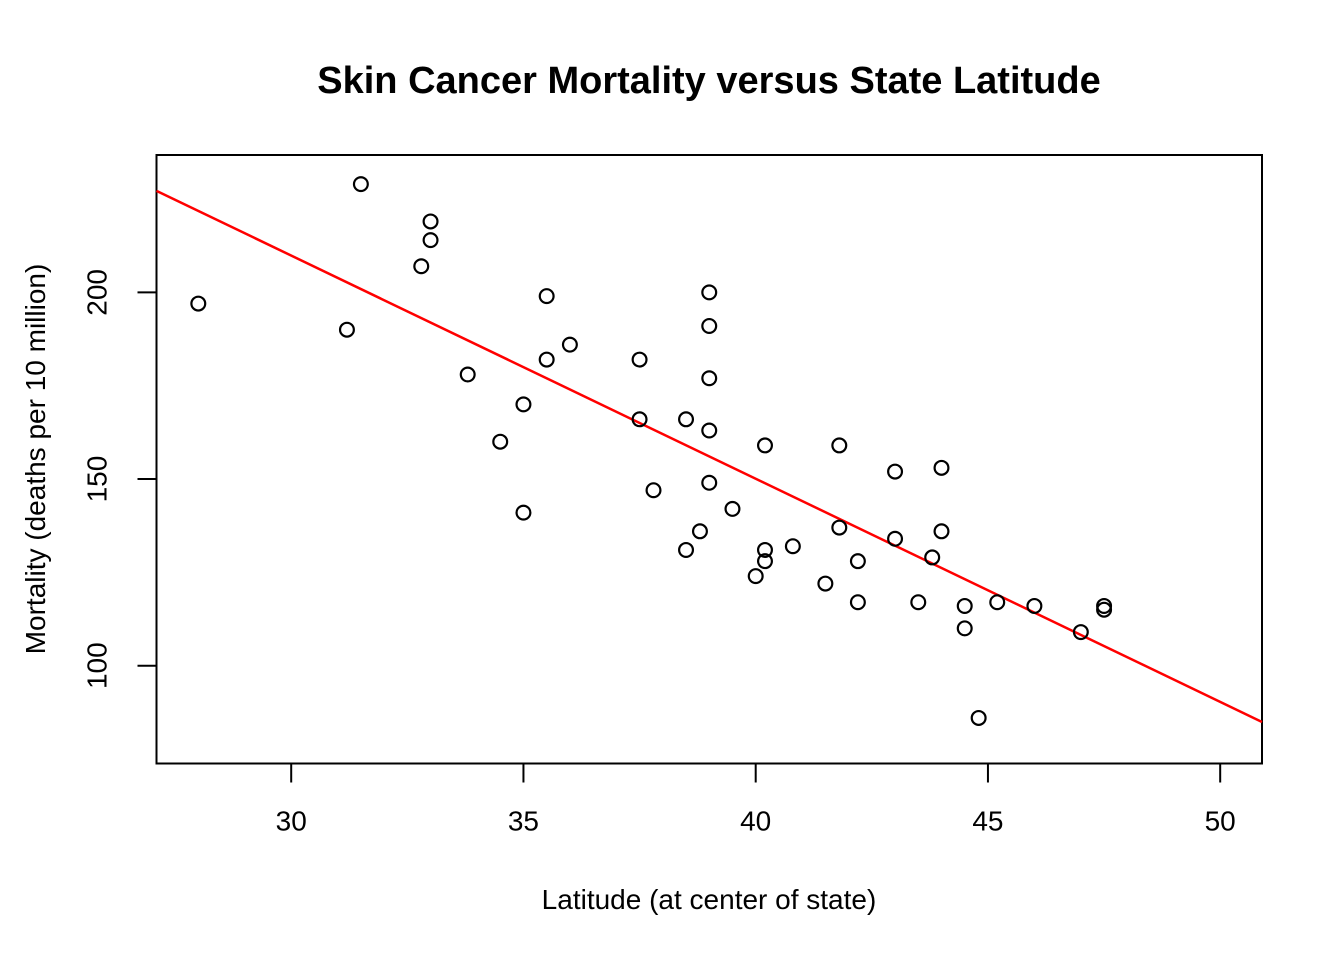  I want to click on x-tick-label: 40, so click(755, 821).